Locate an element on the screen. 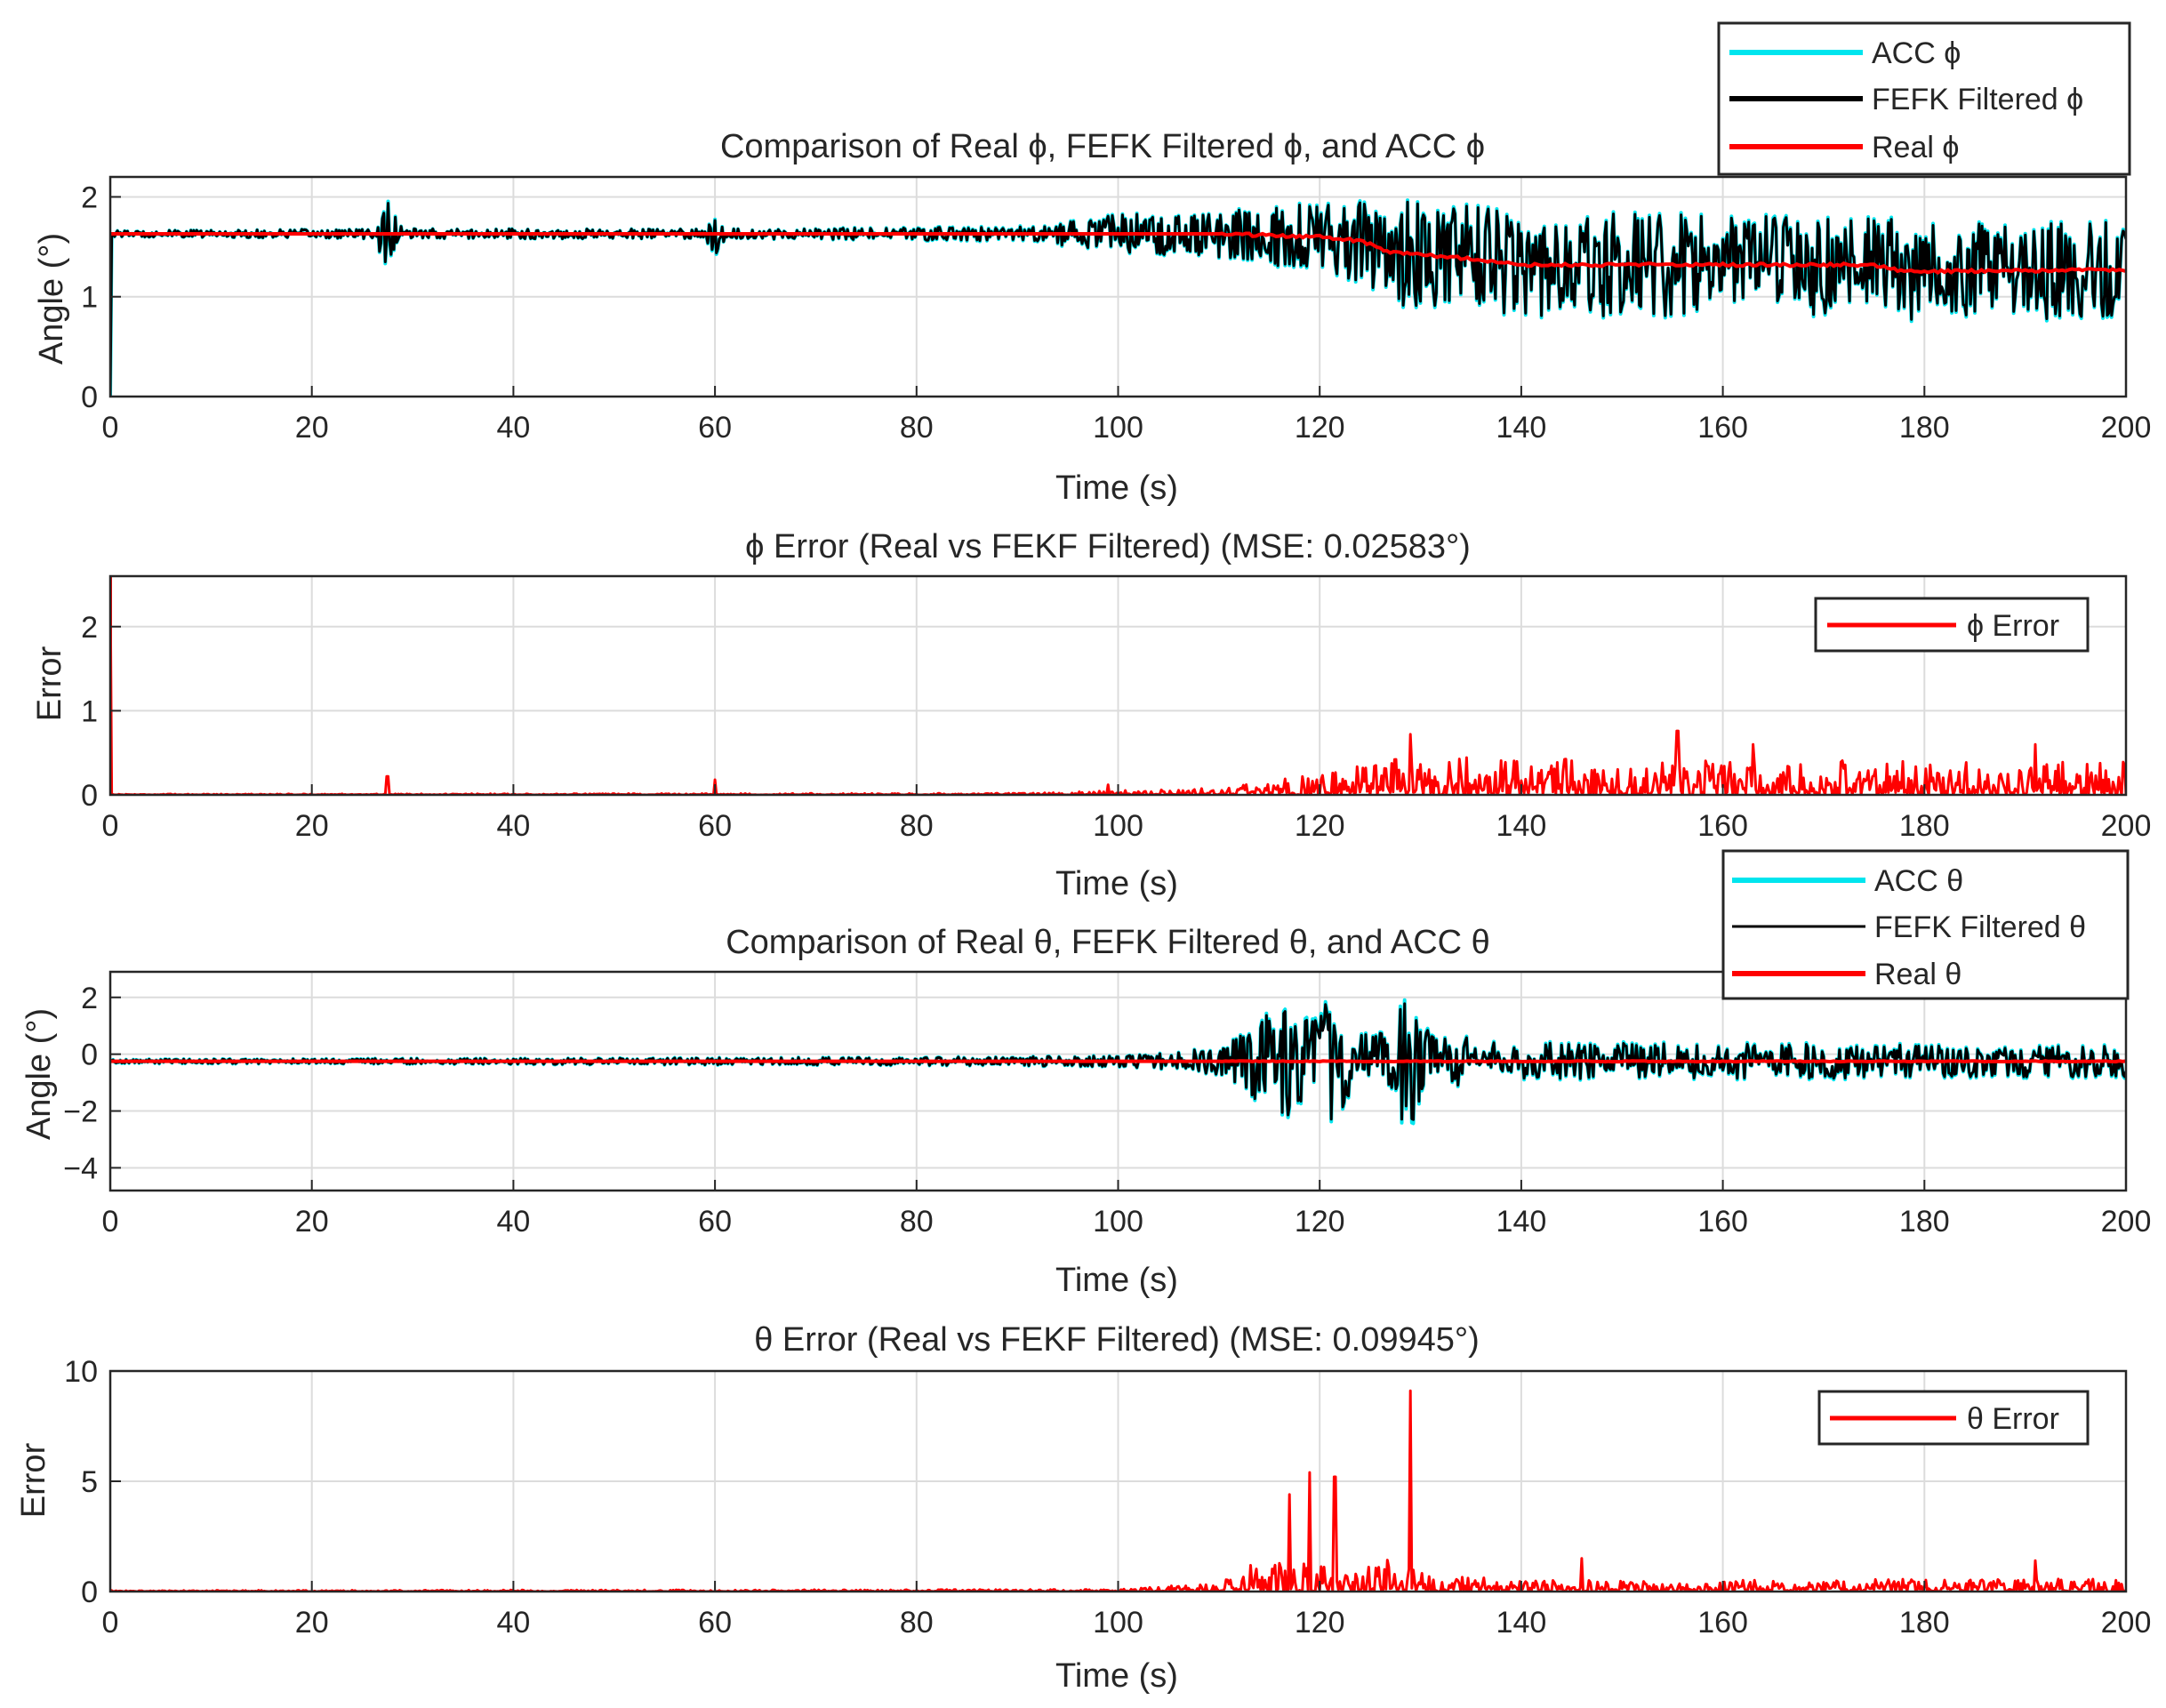 The width and height of the screenshot is (2166, 1708). theta-error-ytick-label-0: 0 is located at coordinates (89, 1592).